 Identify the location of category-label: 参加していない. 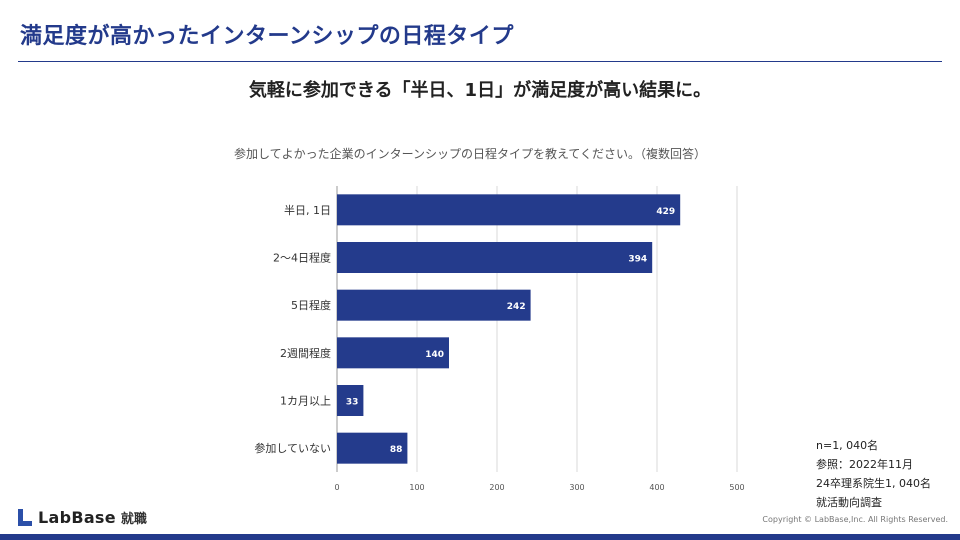
(292, 448).